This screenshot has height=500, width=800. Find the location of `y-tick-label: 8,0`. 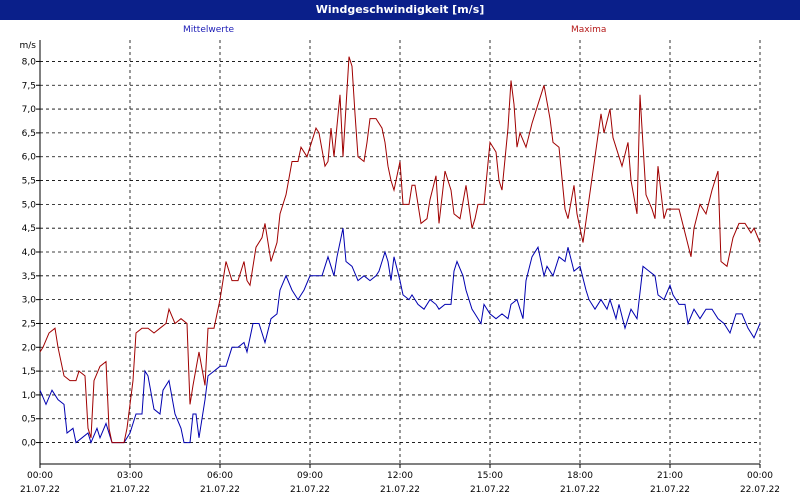

y-tick-label: 8,0 is located at coordinates (29, 62).